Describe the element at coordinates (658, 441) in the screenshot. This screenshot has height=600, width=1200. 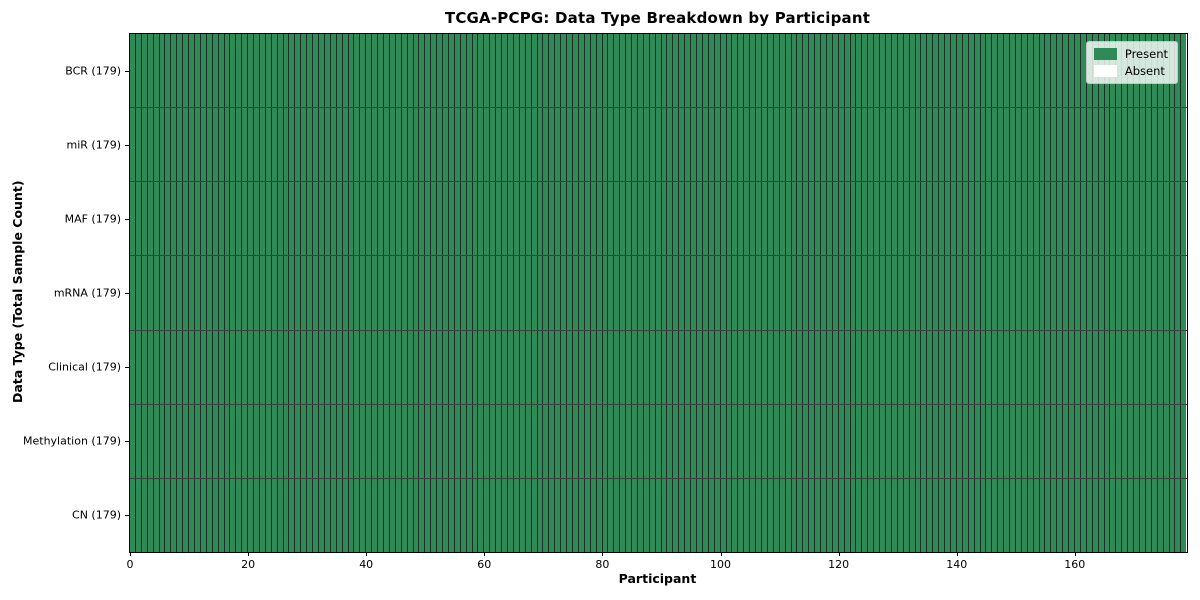
I see `heatmap-row` at that location.